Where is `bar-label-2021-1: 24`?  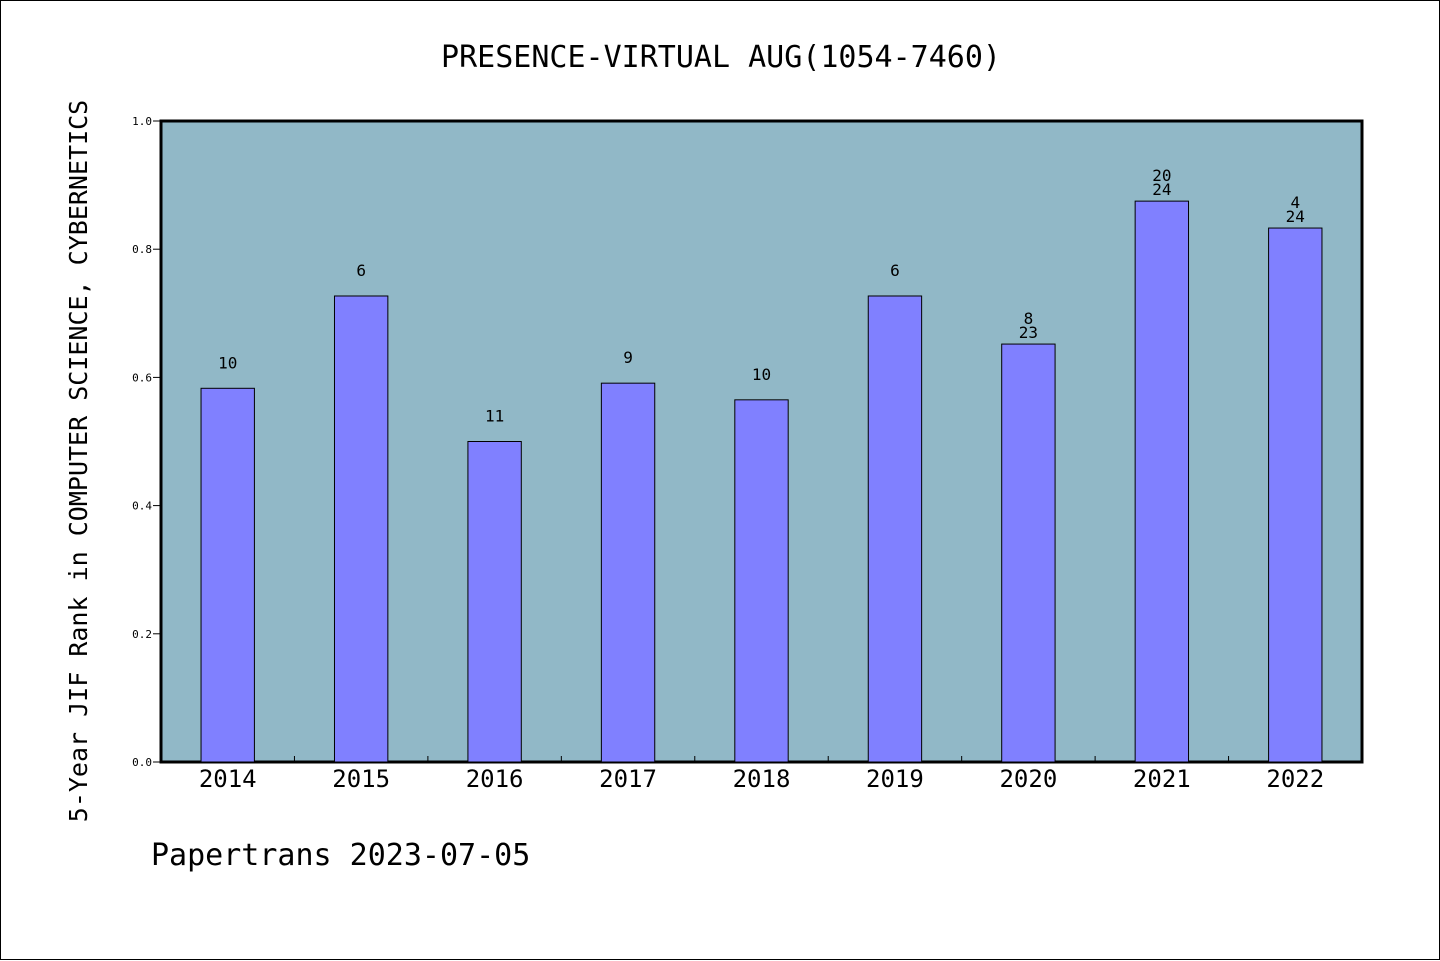
bar-label-2021-1: 24 is located at coordinates (1161, 189).